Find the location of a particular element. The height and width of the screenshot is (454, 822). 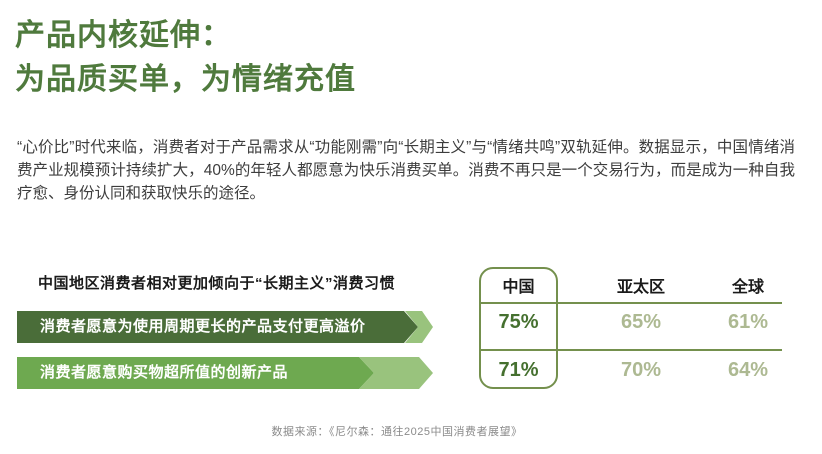

page-title-line2: 为品质买单，为情绪充值 is located at coordinates (185, 79).